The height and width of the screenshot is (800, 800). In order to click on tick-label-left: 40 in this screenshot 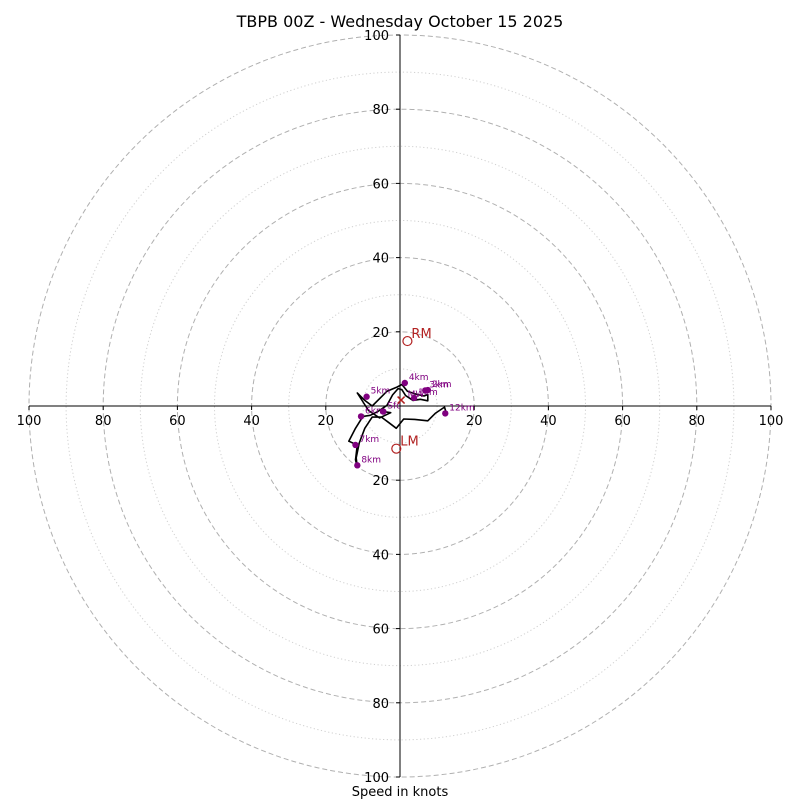, I will do `click(251, 421)`.